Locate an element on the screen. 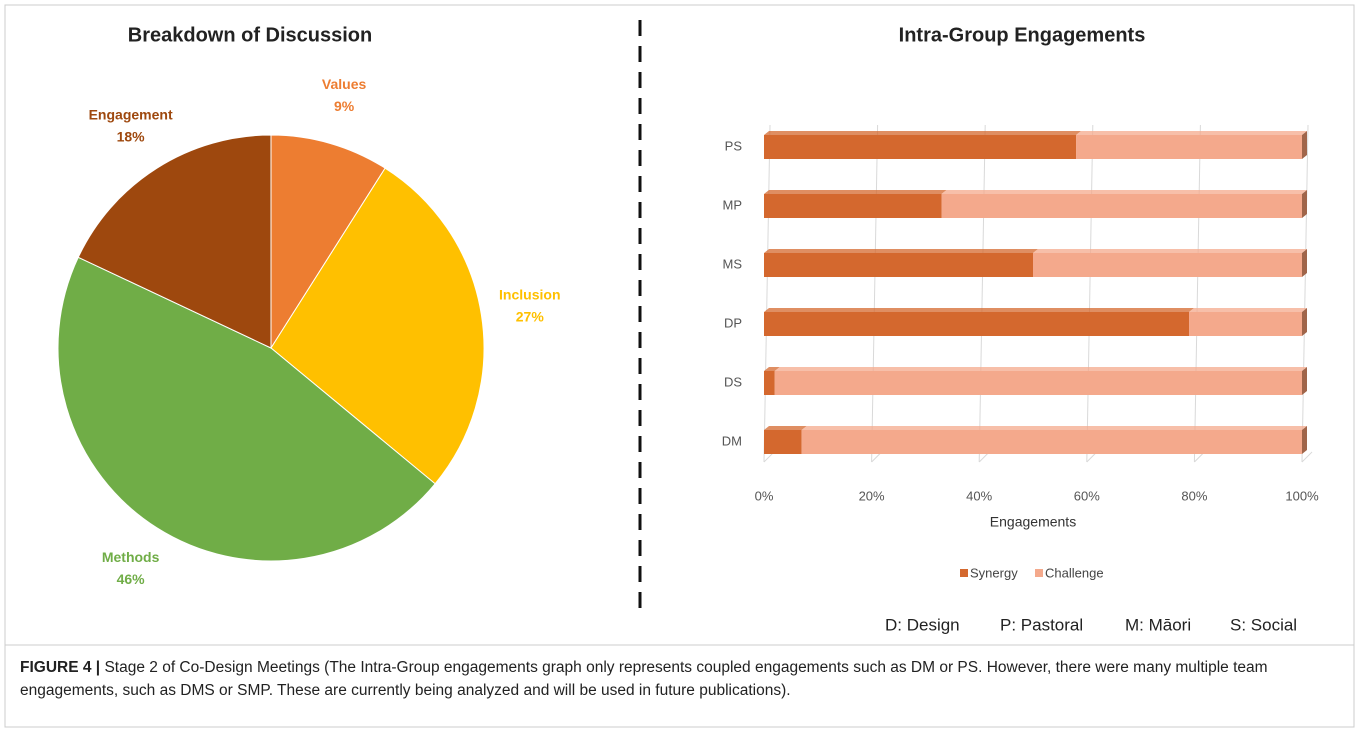  legend-label: Synergy is located at coordinates (994, 572).